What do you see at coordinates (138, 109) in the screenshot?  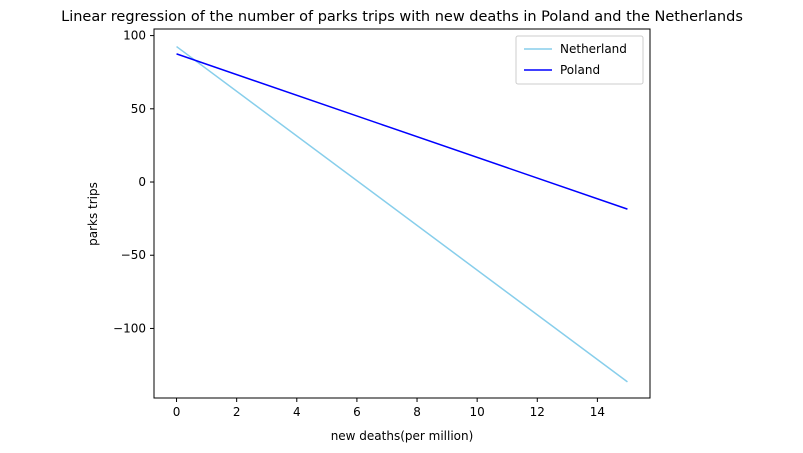 I see `y-tick-label: 50` at bounding box center [138, 109].